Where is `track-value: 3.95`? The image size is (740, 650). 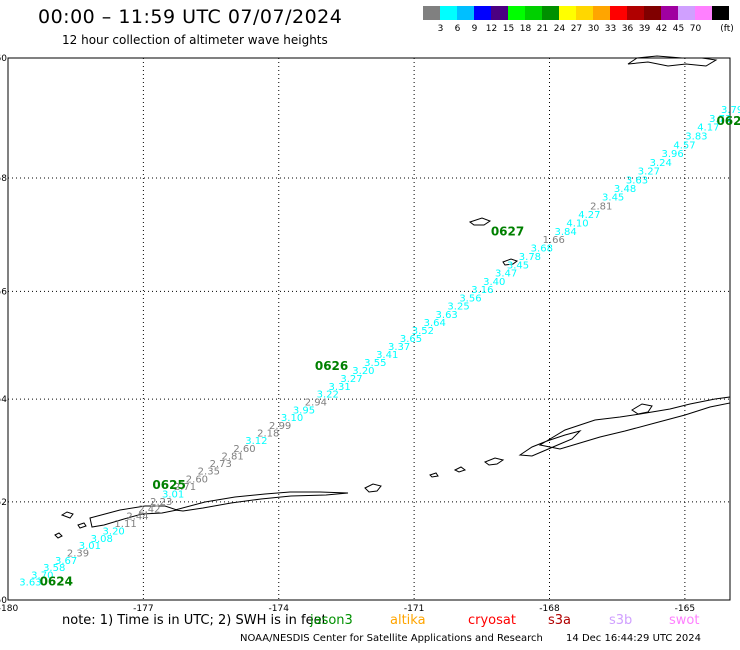 track-value: 3.95 is located at coordinates (304, 410).